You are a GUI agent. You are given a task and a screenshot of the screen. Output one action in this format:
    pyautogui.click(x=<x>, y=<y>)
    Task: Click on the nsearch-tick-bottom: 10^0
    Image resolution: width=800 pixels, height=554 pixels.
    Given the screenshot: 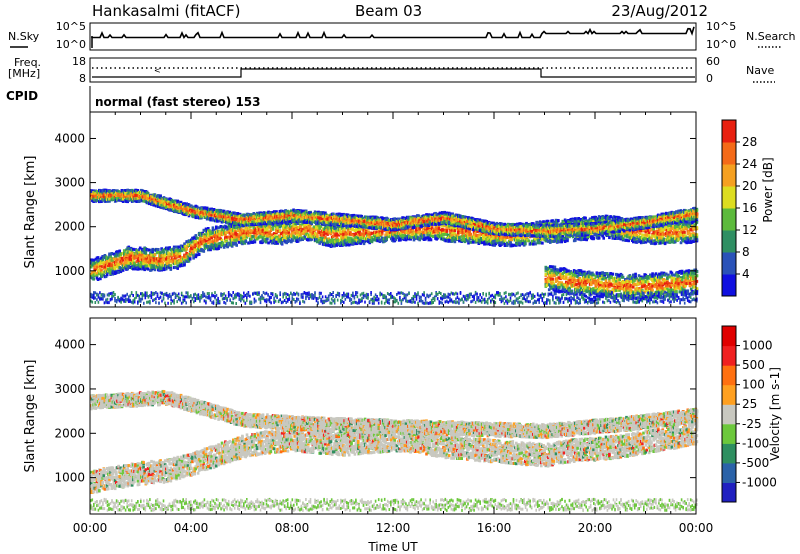 What is the action you would take?
    pyautogui.click(x=721, y=44)
    